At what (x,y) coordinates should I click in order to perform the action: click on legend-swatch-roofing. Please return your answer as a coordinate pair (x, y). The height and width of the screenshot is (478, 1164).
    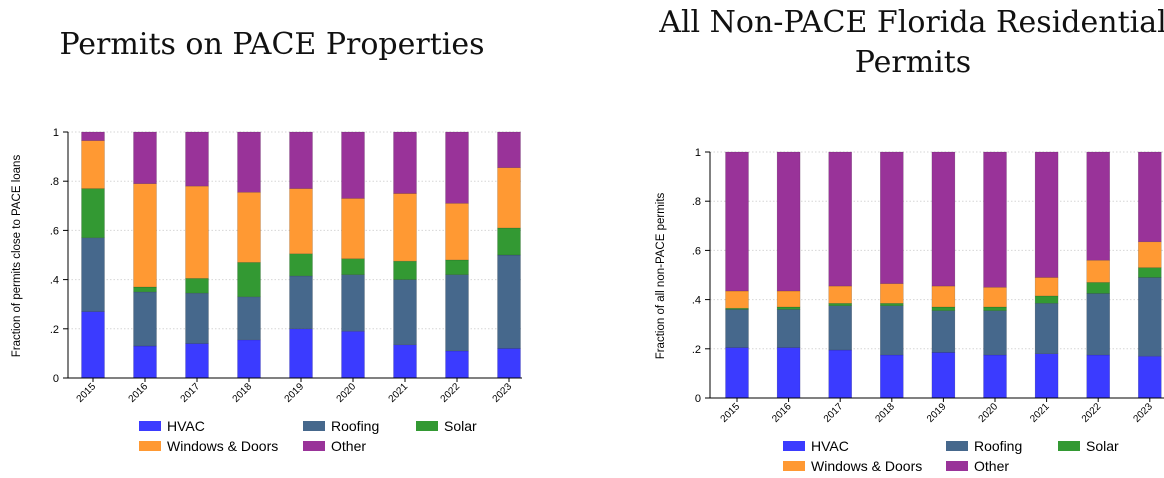
    Looking at the image, I should click on (957, 446).